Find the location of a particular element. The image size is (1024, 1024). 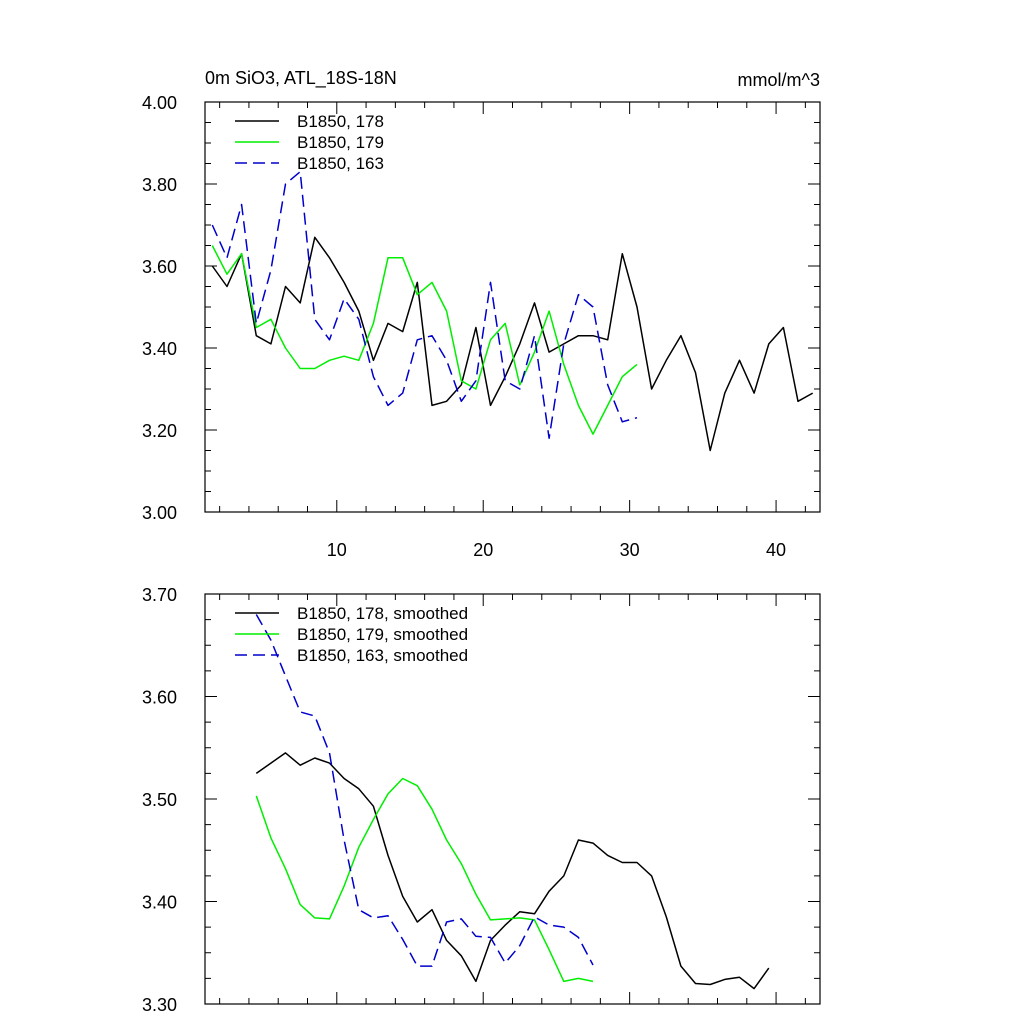

panel-title: 0m SiO3, ATL_18S-18N is located at coordinates (301, 78).